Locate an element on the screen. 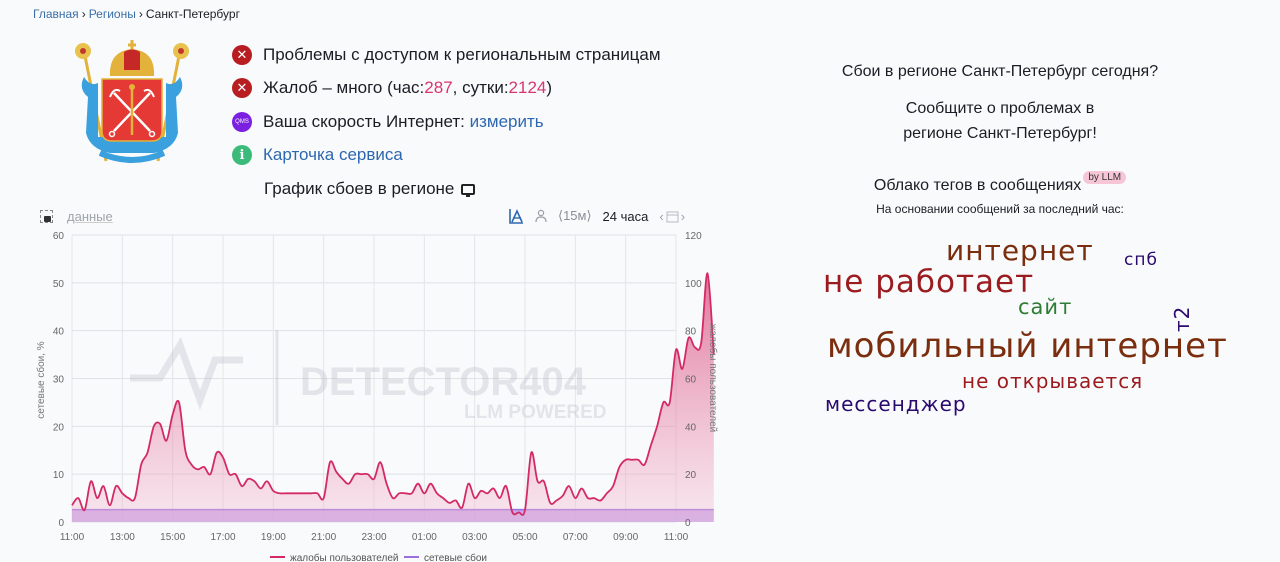 Image resolution: width=1280 pixels, height=562 pixels. x-tick: 23:00 is located at coordinates (373, 537).